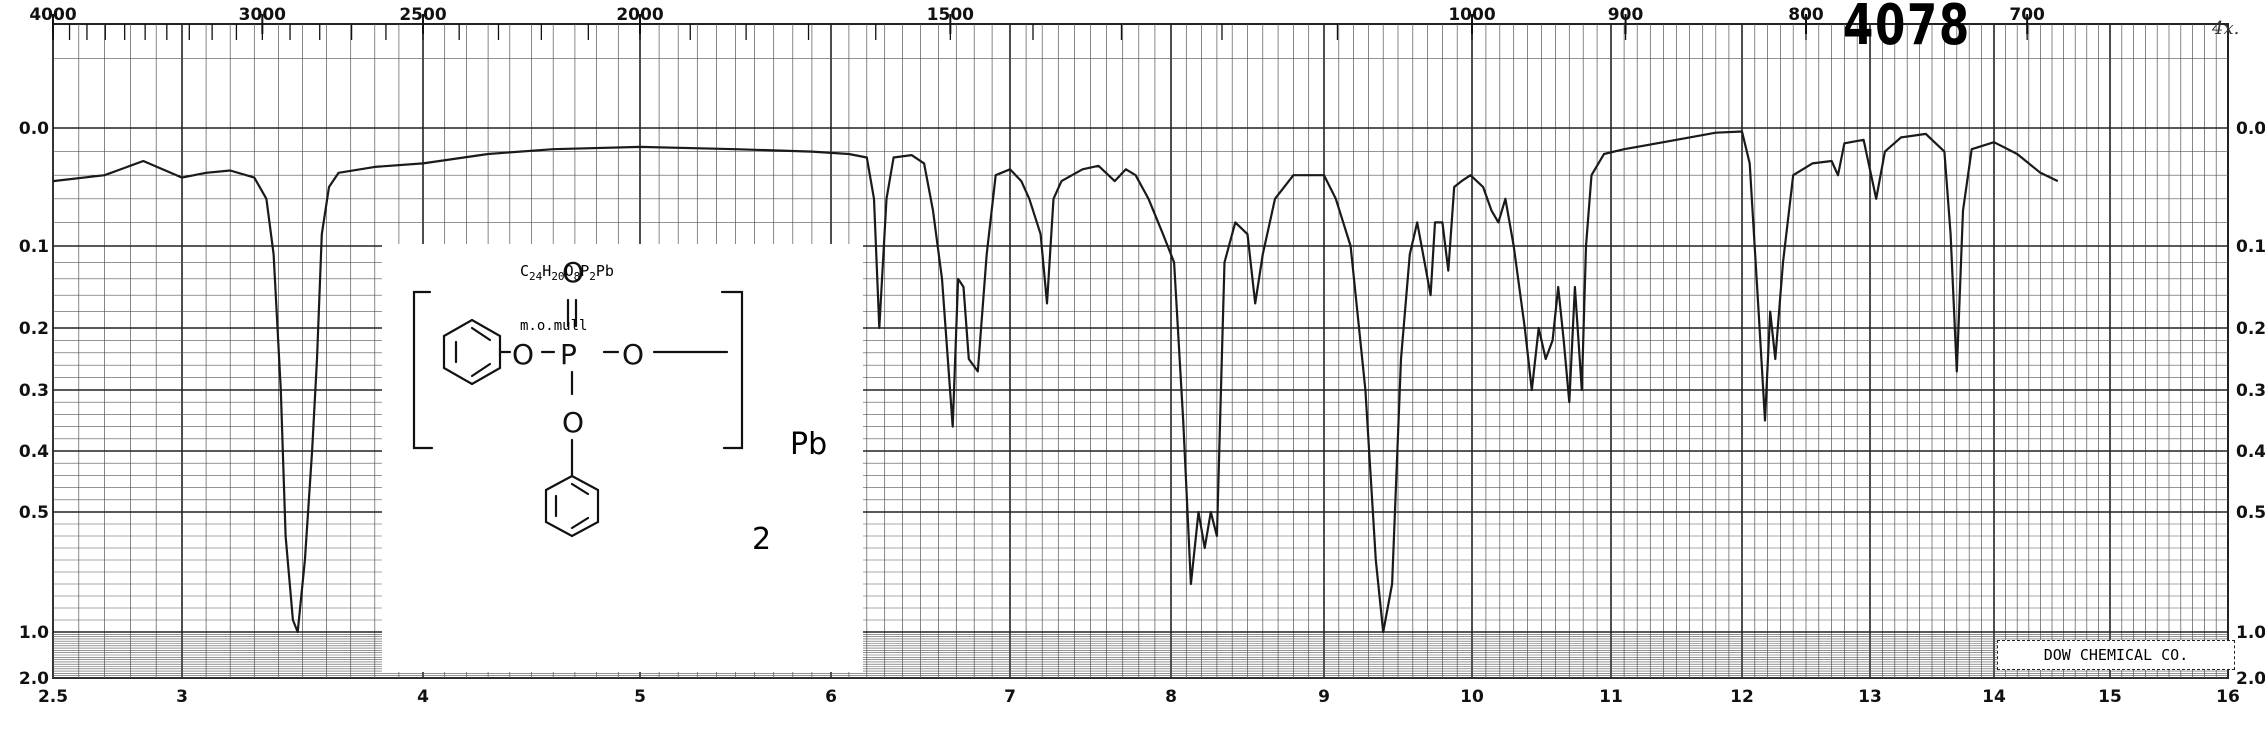  I want to click on right-tick-label: 0.0, so click(2250, 129).